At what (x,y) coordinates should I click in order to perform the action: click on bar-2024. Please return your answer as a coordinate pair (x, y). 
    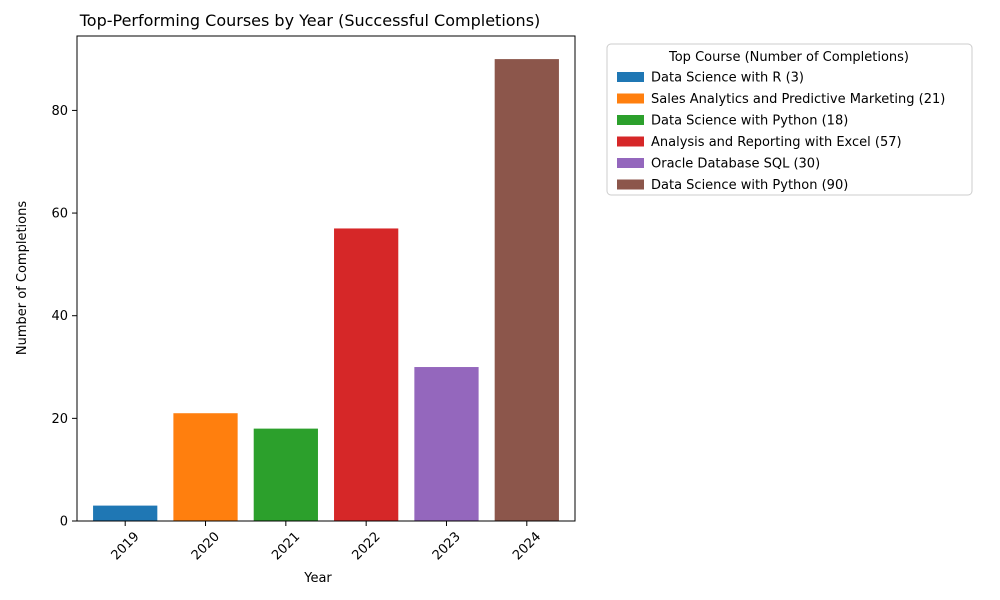
    Looking at the image, I should click on (526, 290).